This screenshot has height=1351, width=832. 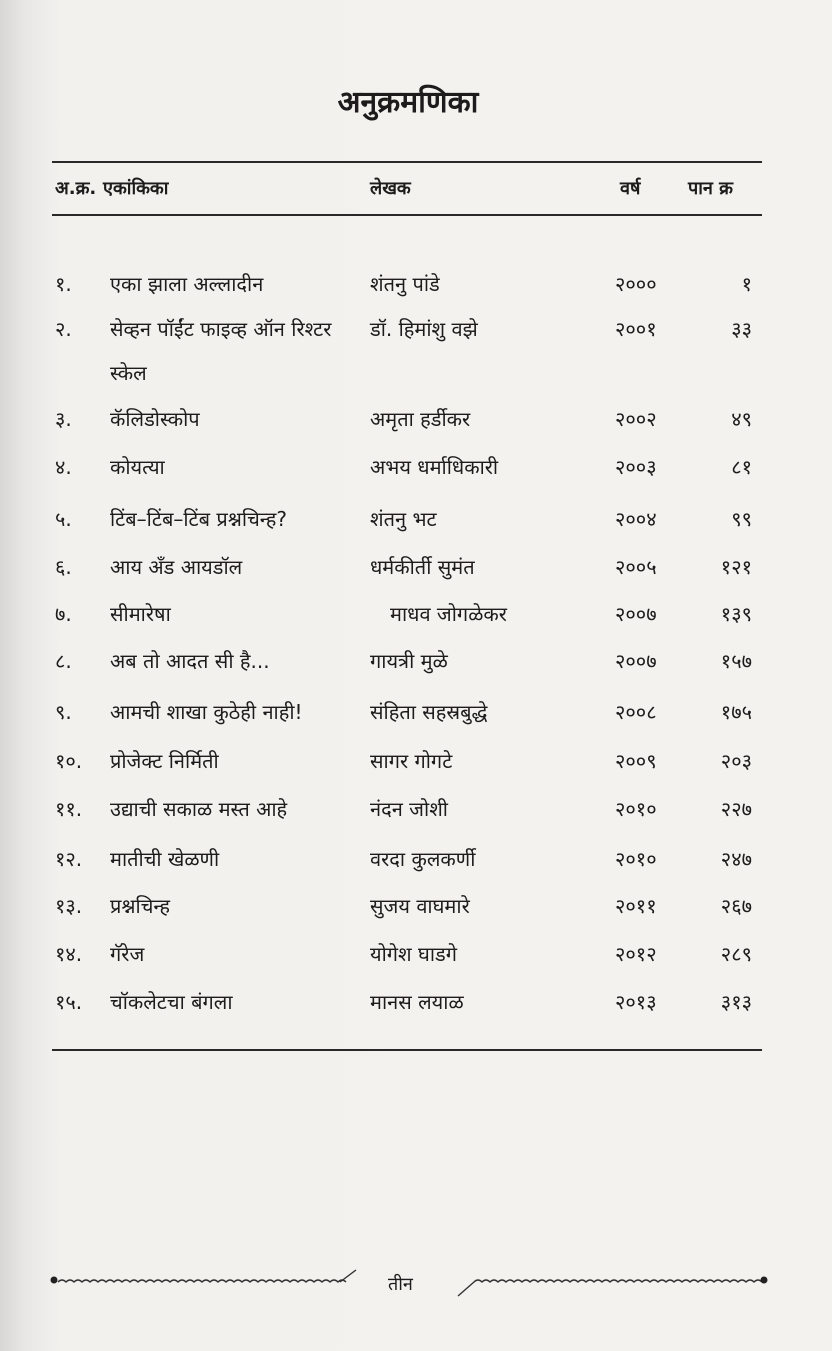 What do you see at coordinates (390, 188) in the screenshot?
I see `header-author: लेखक` at bounding box center [390, 188].